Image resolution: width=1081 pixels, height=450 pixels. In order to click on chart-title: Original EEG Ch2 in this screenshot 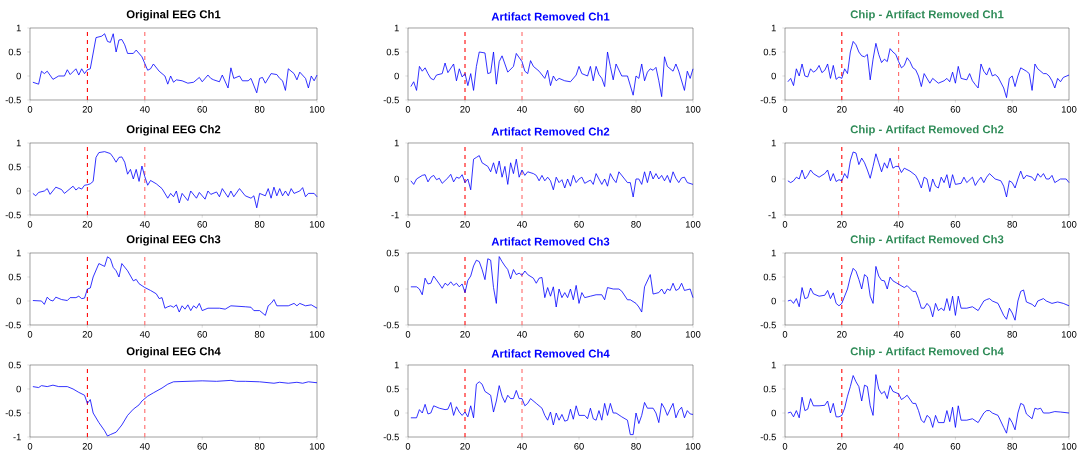, I will do `click(173, 130)`.